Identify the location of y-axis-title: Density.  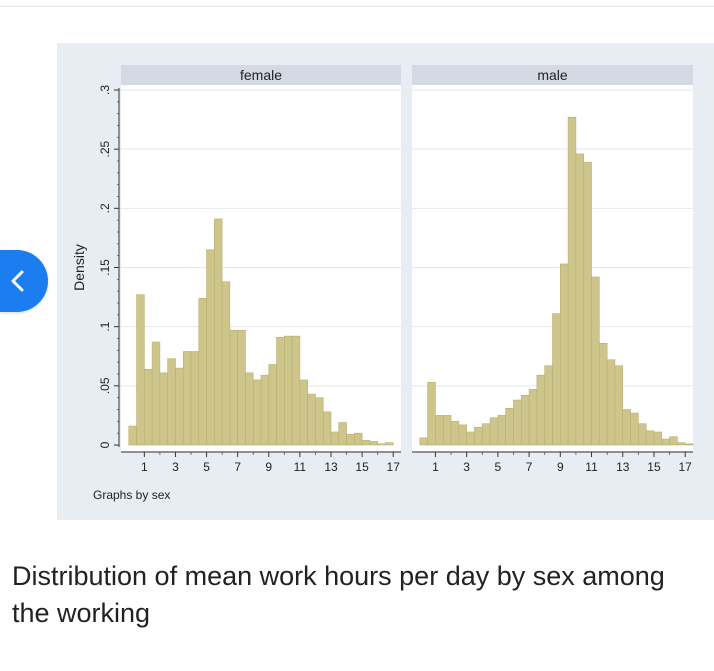
(79, 267).